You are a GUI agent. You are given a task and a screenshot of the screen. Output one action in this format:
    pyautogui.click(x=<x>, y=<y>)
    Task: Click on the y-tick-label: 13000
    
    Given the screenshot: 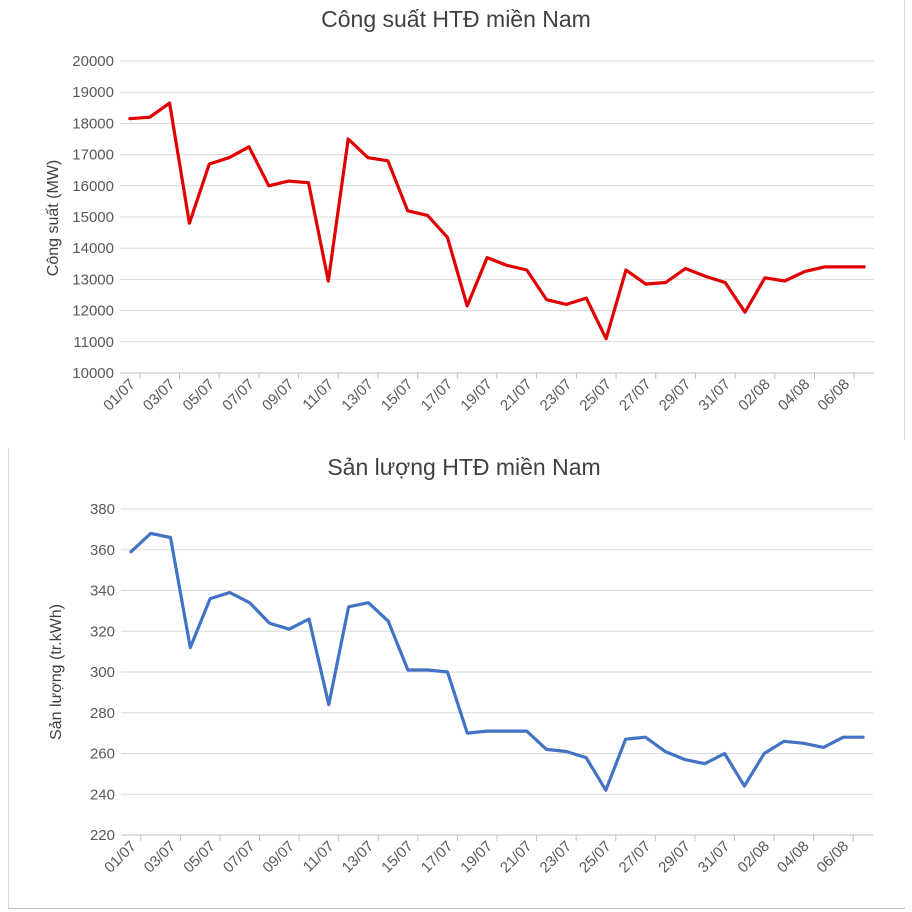 What is the action you would take?
    pyautogui.click(x=93, y=279)
    